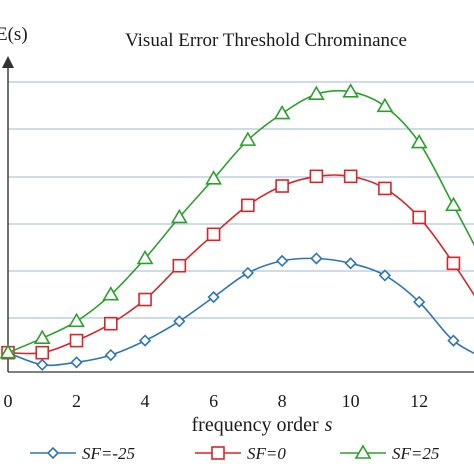 The height and width of the screenshot is (474, 474). Describe the element at coordinates (266, 453) in the screenshot. I see `legend-label: SF=0` at that location.